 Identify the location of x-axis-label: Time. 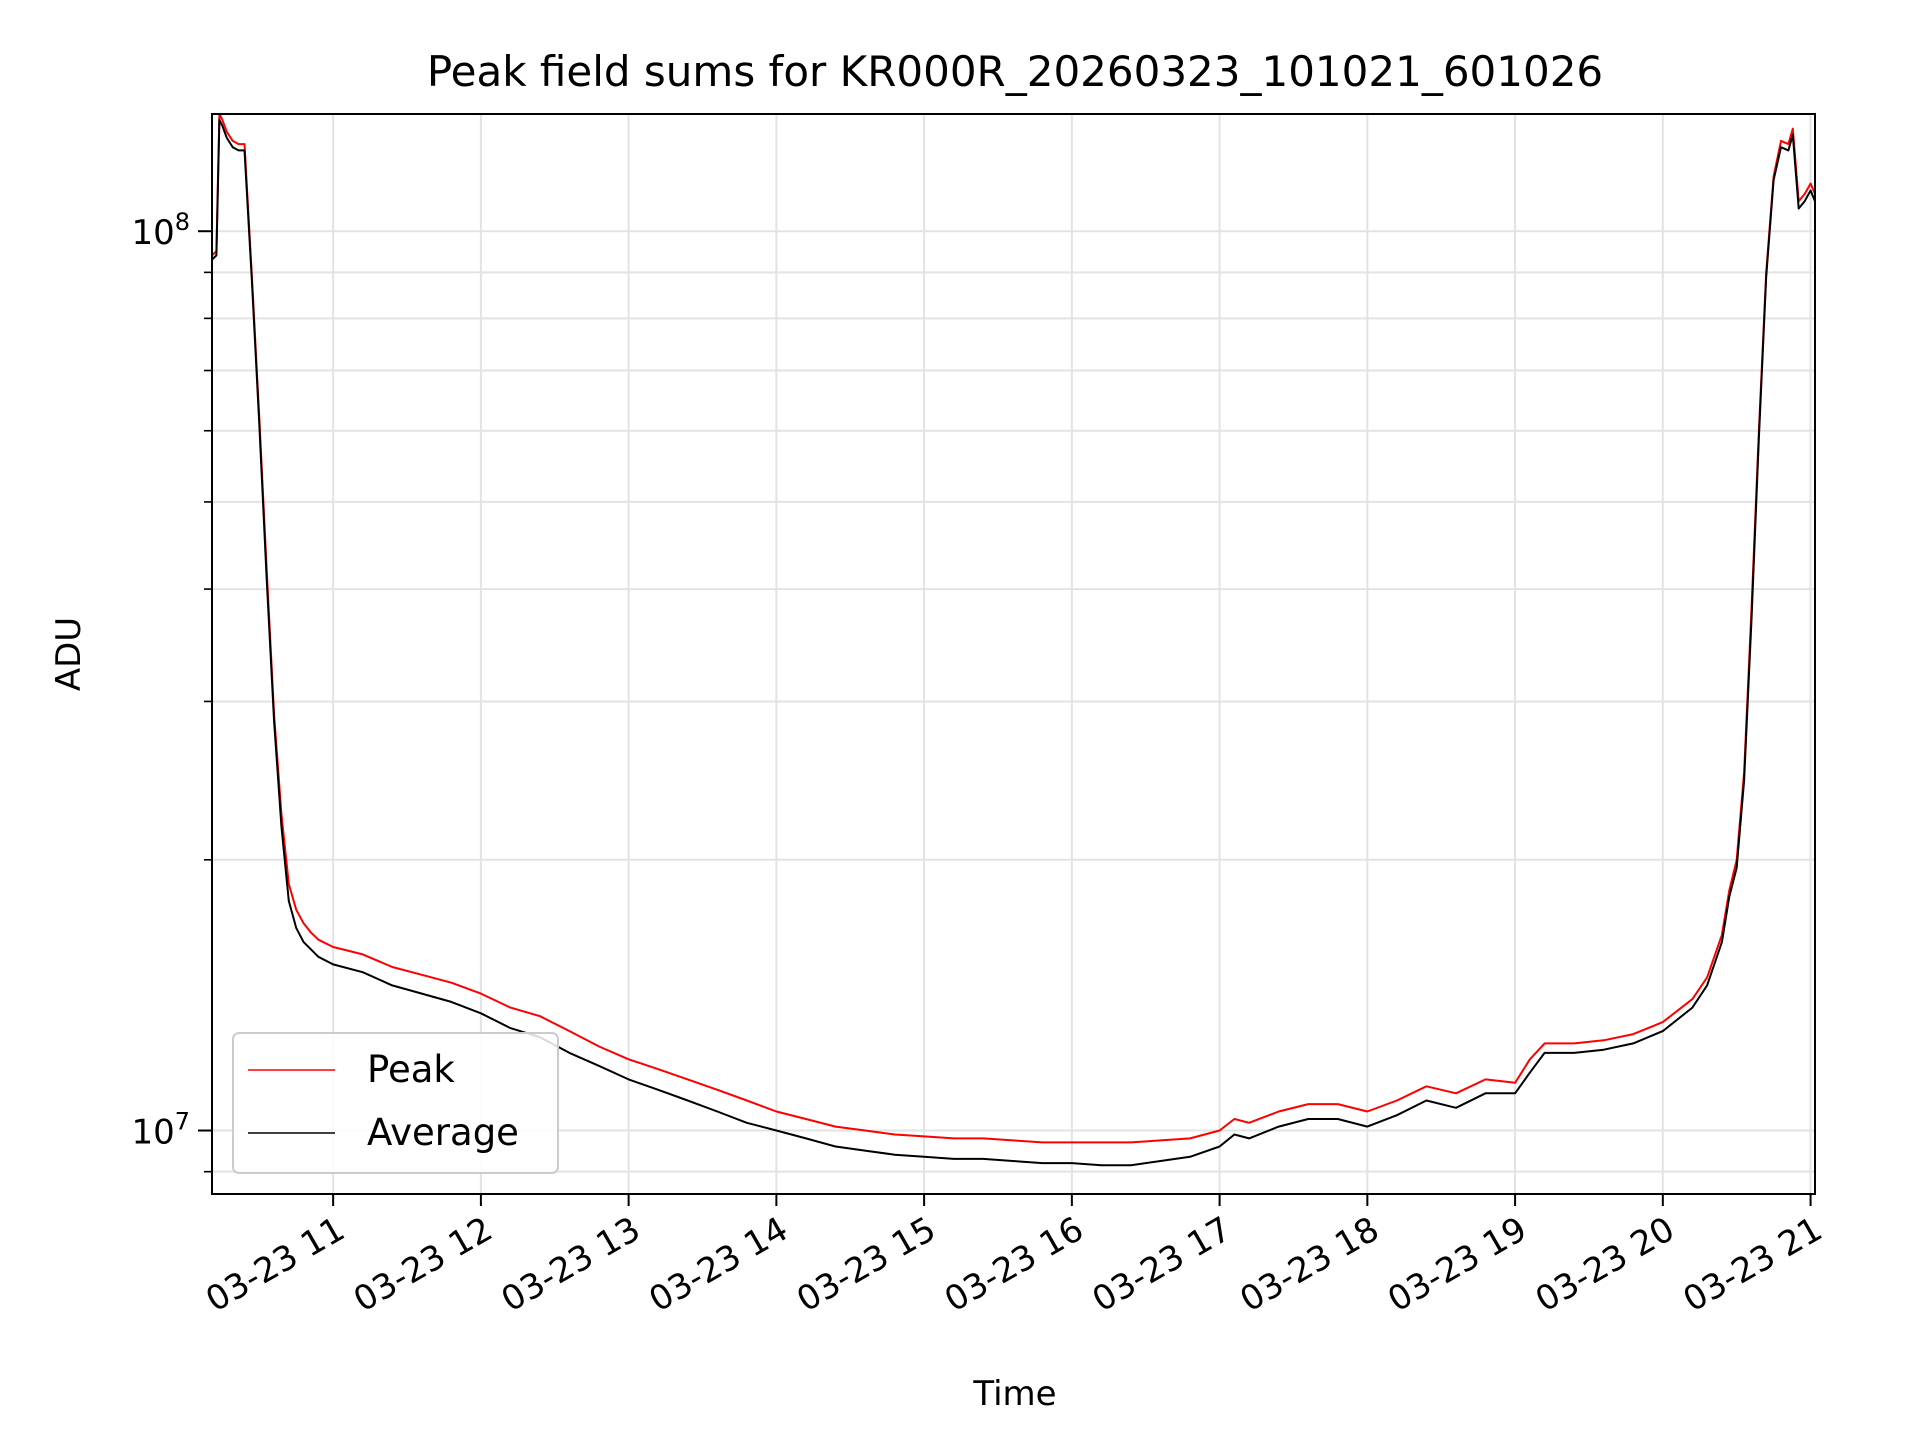
(1014, 1394).